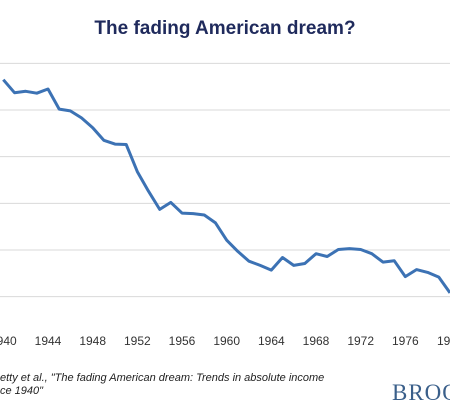 Image resolution: width=450 pixels, height=409 pixels. What do you see at coordinates (92, 341) in the screenshot?
I see `x-tick-label: 1948` at bounding box center [92, 341].